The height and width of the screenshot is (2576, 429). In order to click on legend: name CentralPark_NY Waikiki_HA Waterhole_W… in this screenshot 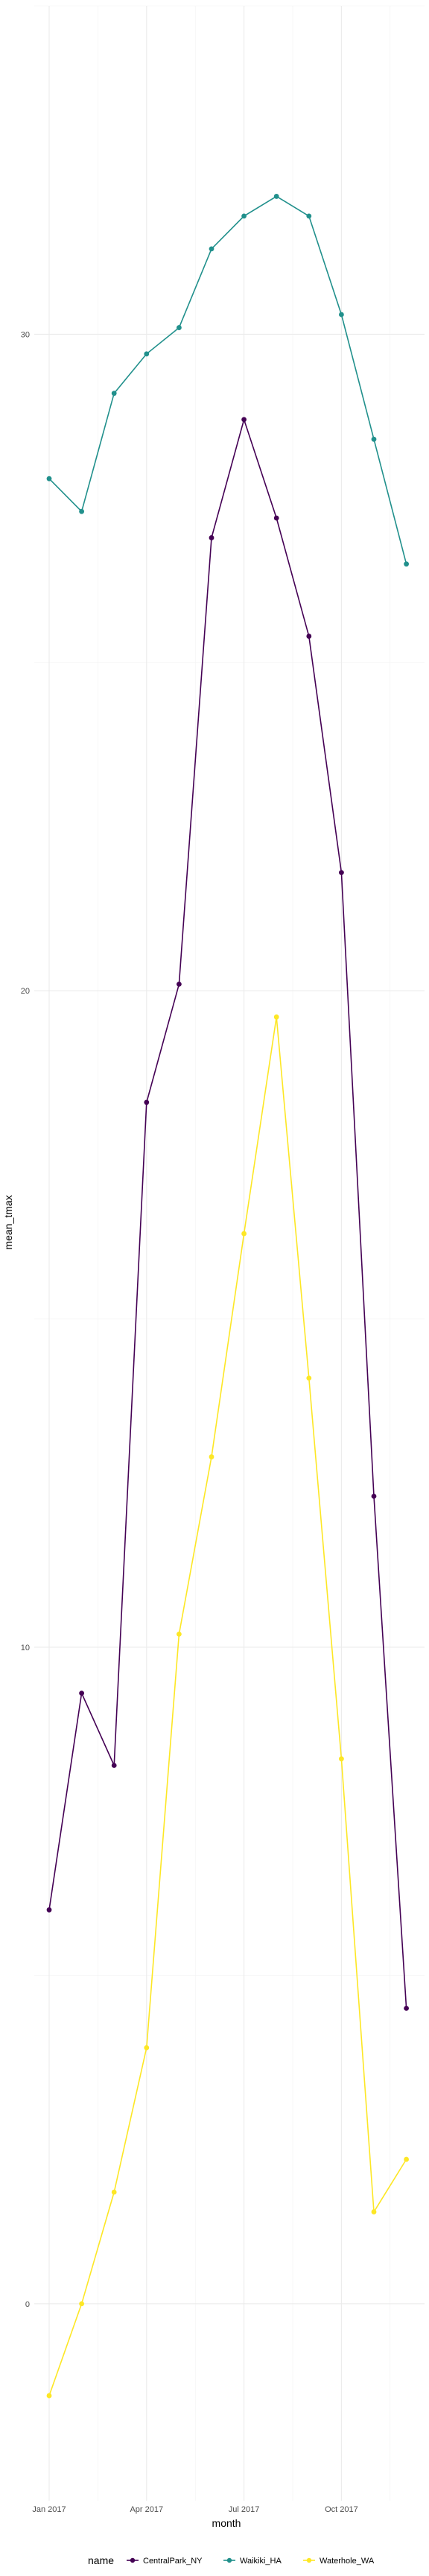, I will do `click(231, 2560)`.